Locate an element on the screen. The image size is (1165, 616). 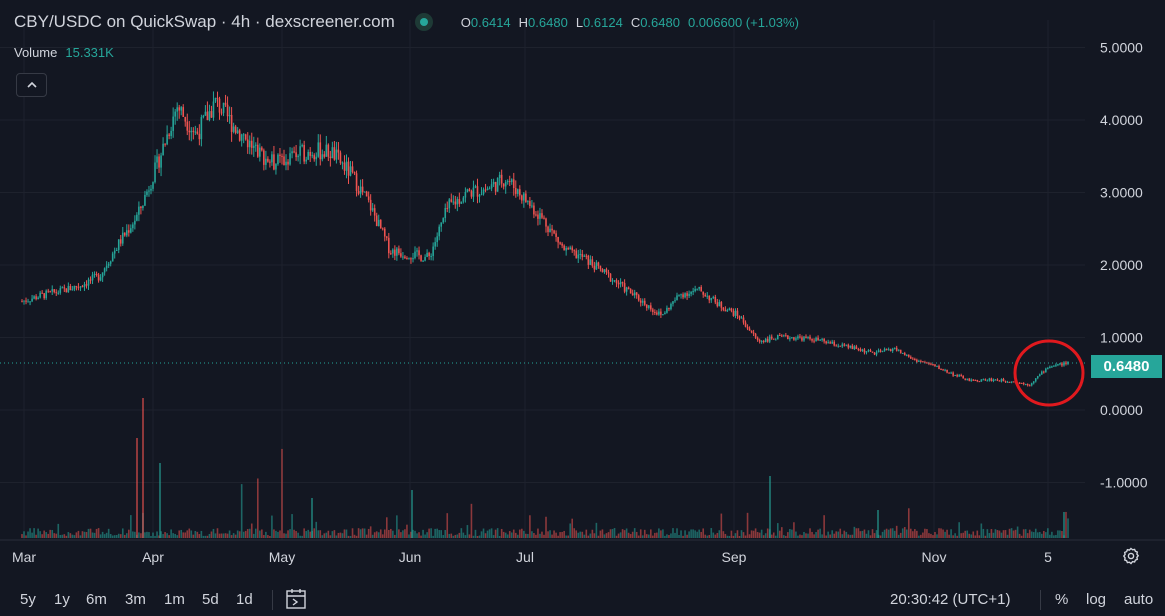
percent-scale-toggle: % is located at coordinates (1062, 599).